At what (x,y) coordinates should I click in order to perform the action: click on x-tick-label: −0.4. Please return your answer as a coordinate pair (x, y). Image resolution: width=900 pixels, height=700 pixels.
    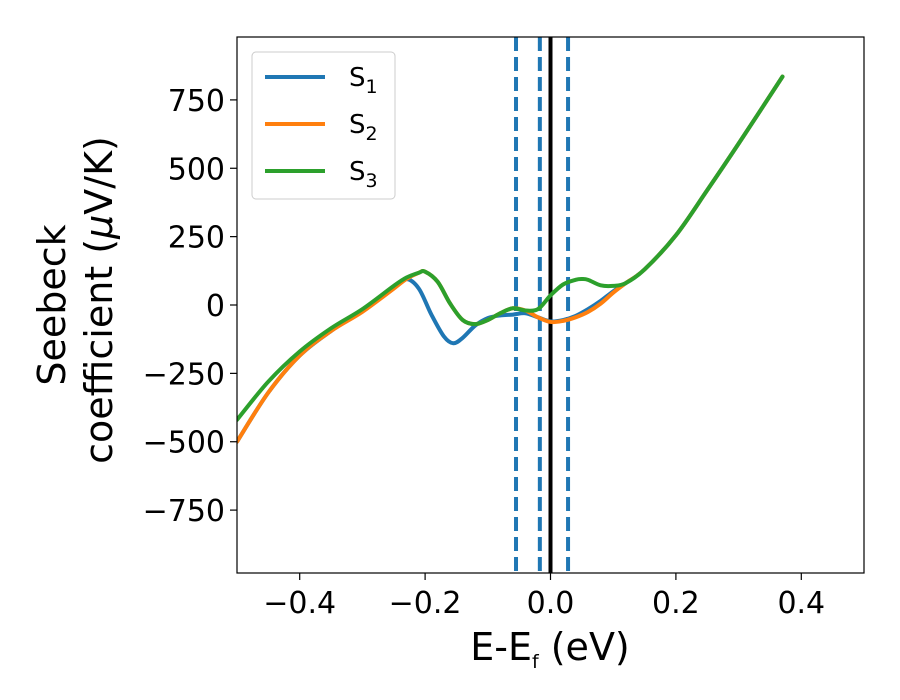
    Looking at the image, I should click on (299, 603).